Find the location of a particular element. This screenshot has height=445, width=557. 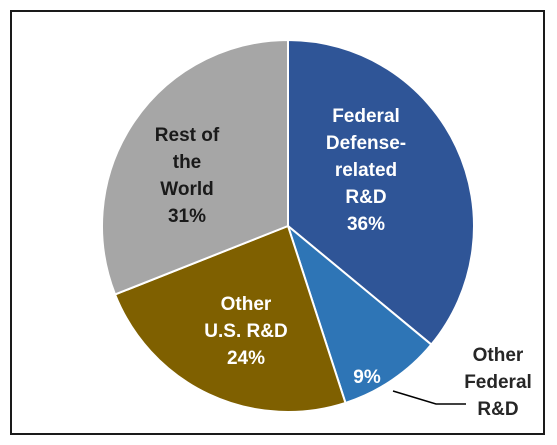

slice-2-percent-label: 24% is located at coordinates (246, 358).